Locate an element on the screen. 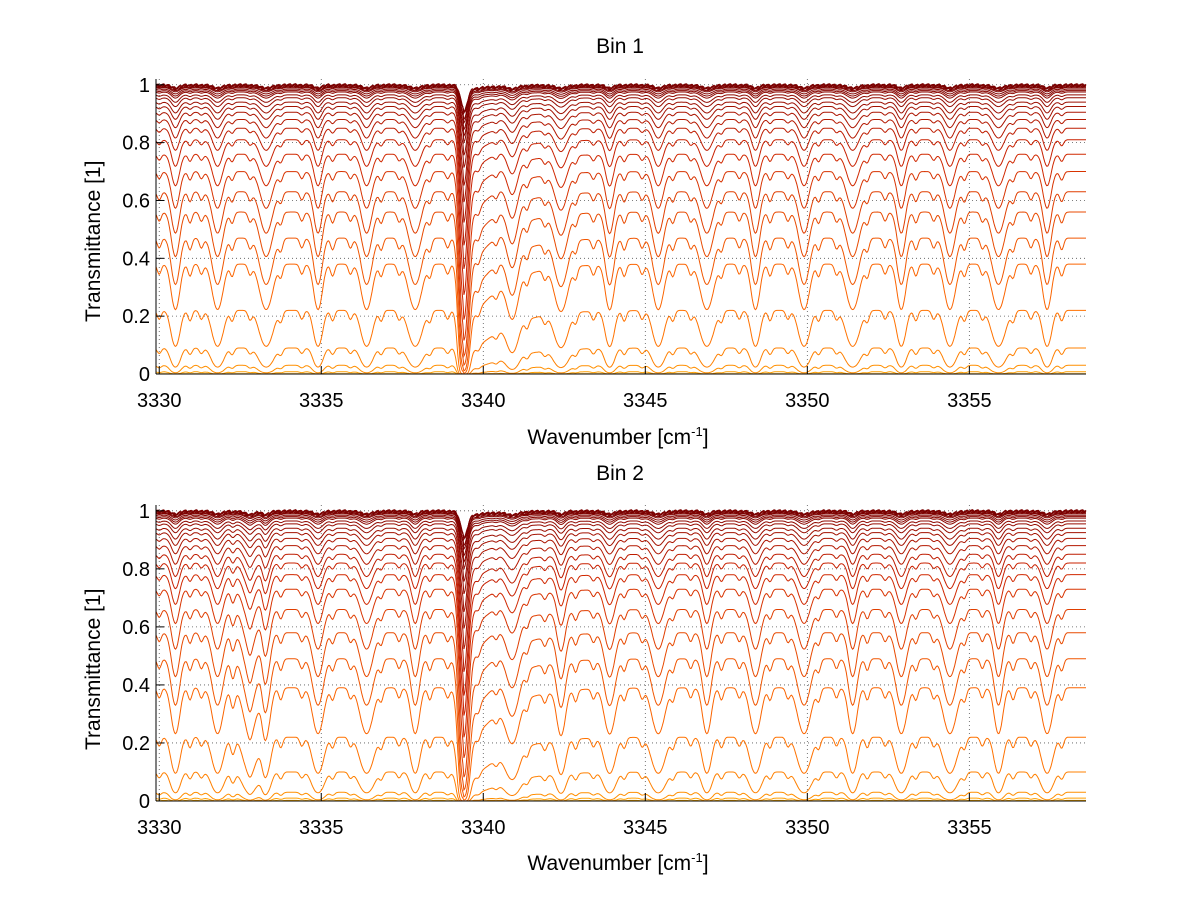  chart-title-bin-2: Bin 2 is located at coordinates (620, 473).